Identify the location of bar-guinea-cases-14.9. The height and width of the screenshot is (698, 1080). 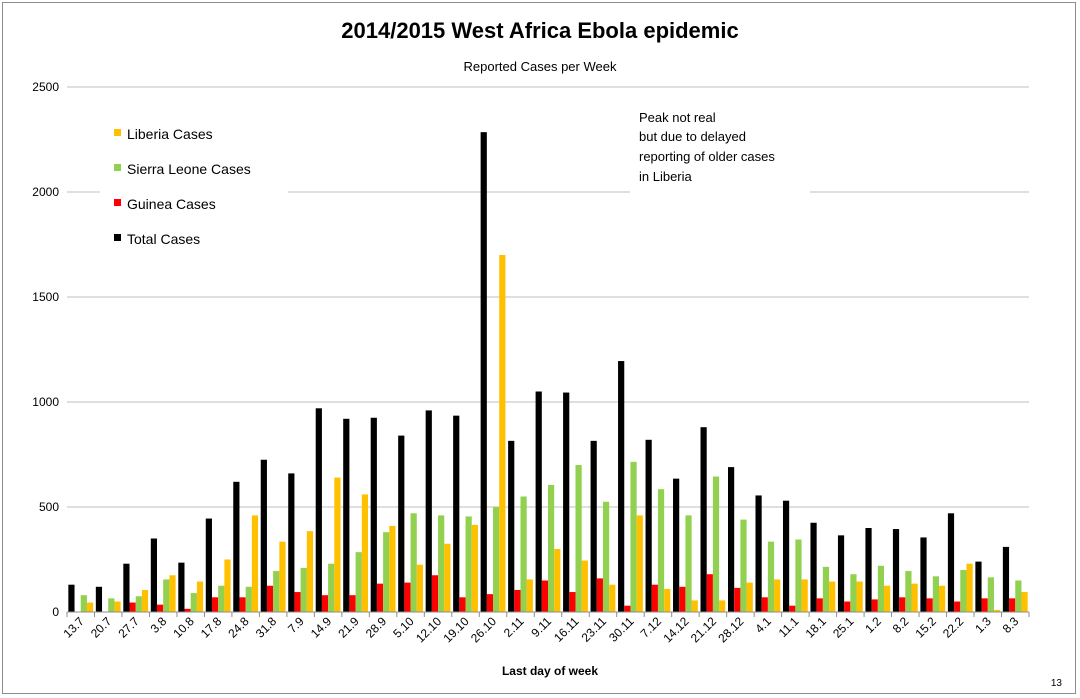
(325, 603).